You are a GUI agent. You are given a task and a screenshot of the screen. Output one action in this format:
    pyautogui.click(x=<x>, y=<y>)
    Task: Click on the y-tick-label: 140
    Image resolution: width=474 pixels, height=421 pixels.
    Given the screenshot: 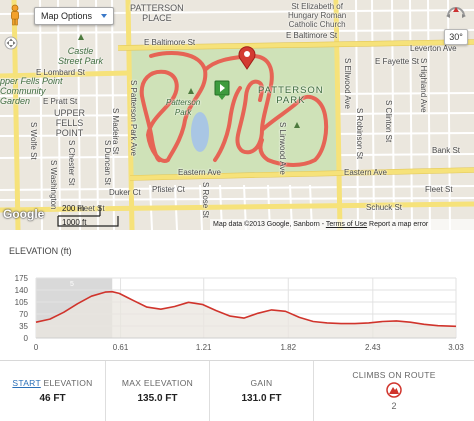 What is the action you would take?
    pyautogui.click(x=22, y=290)
    